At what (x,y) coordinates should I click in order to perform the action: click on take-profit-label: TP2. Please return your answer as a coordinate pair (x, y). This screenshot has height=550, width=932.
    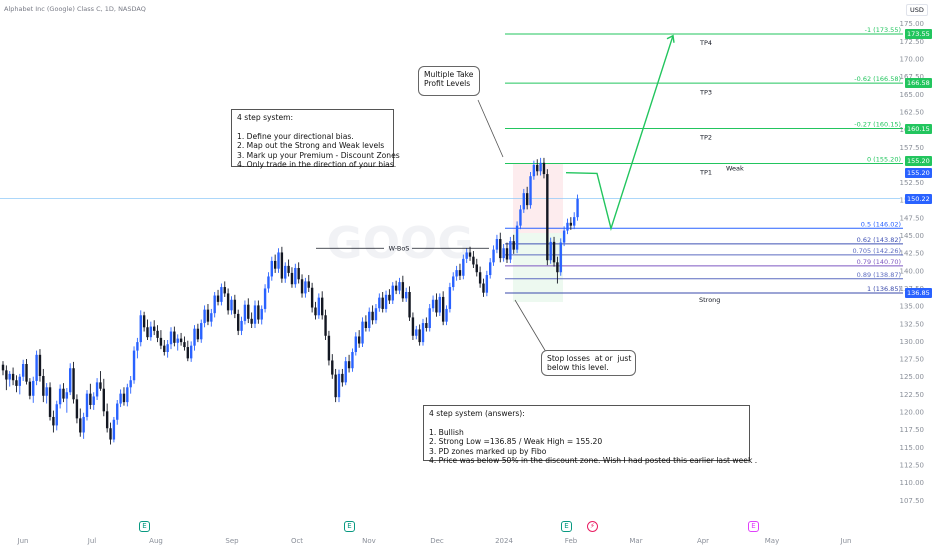
    Looking at the image, I should click on (705, 137).